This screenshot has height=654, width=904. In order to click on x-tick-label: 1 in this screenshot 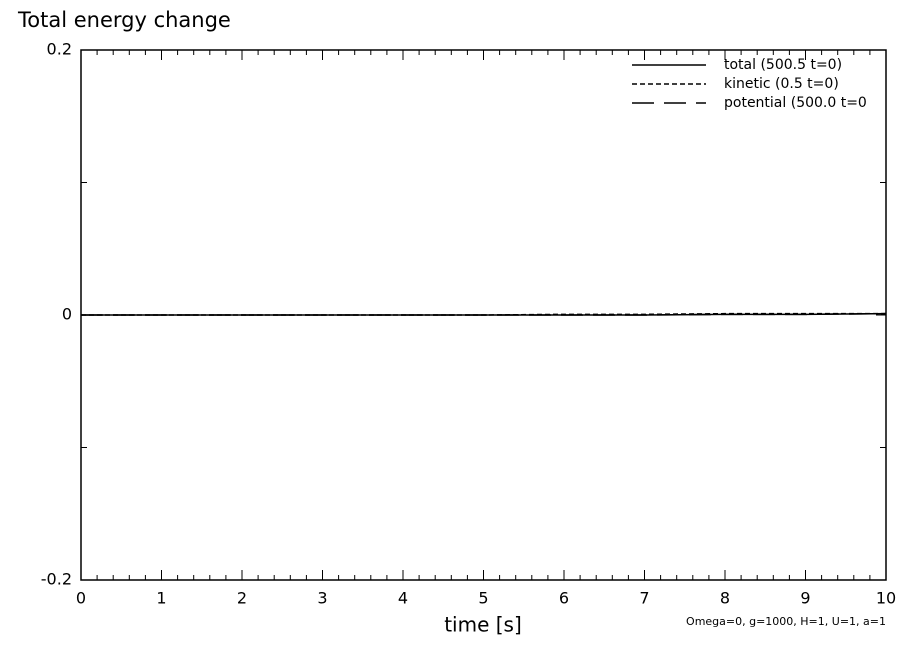, I will do `click(161, 598)`.